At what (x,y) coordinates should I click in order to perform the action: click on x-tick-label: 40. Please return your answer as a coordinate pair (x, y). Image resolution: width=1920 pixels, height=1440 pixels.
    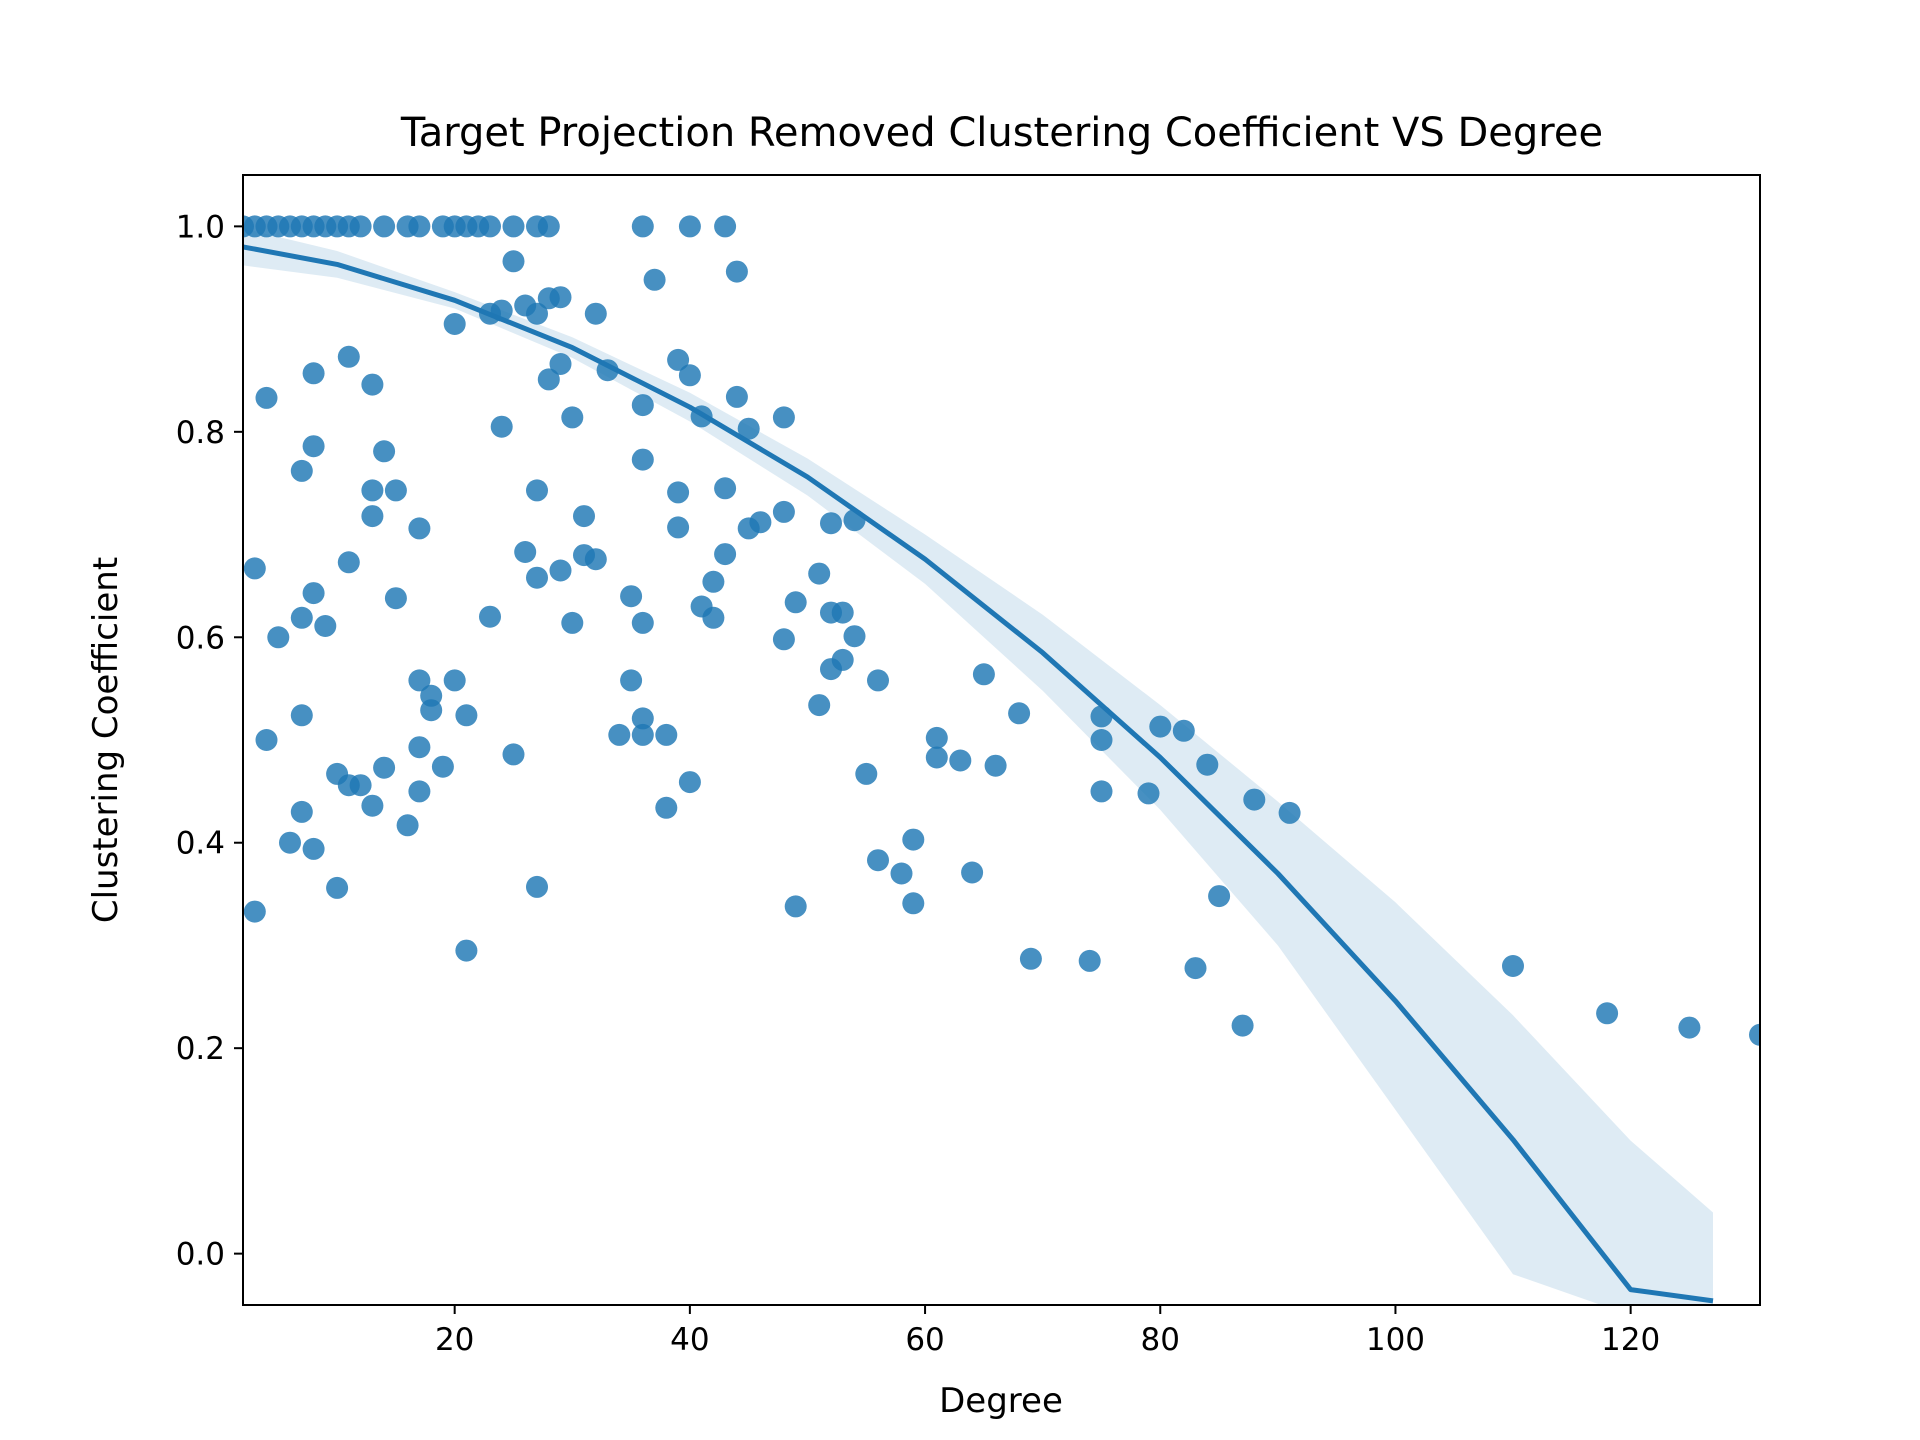
    Looking at the image, I should click on (689, 1340).